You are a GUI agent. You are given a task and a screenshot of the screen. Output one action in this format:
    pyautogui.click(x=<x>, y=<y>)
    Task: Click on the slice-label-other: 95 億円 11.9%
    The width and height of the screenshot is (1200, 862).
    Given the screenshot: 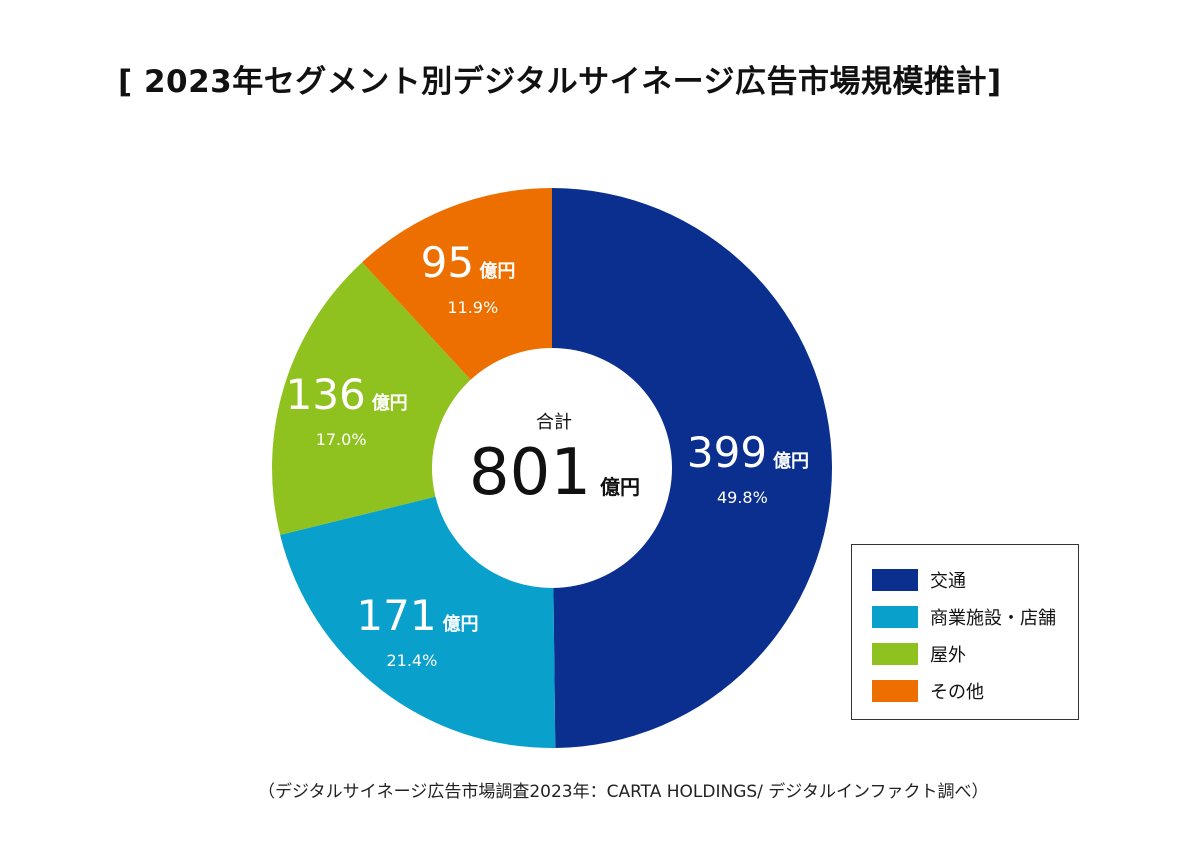 What is the action you would take?
    pyautogui.click(x=468, y=277)
    